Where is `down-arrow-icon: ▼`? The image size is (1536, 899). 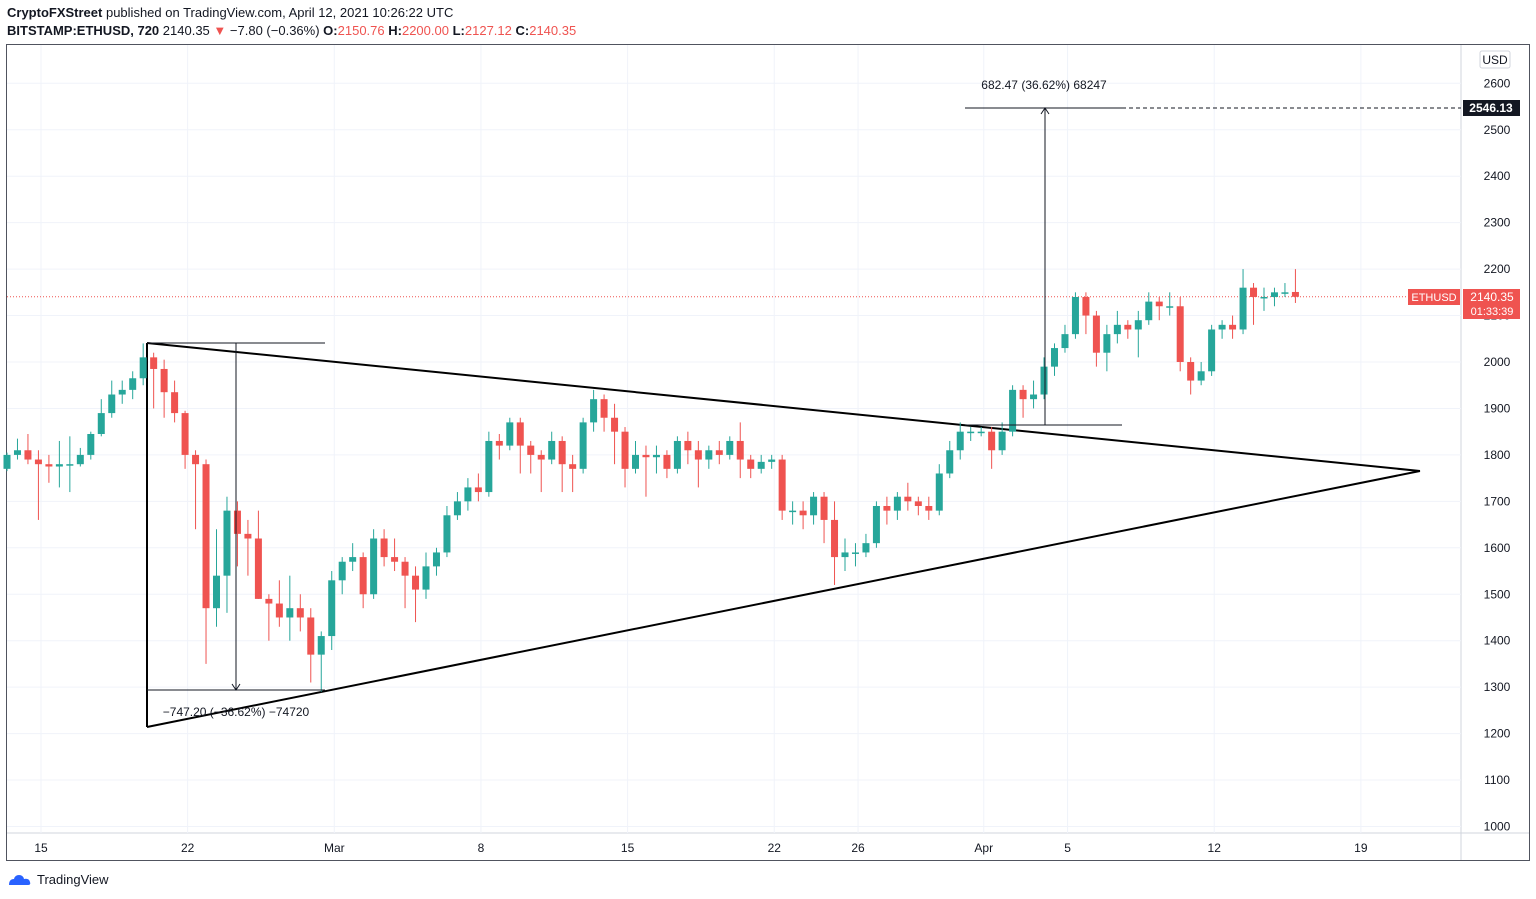 down-arrow-icon: ▼ is located at coordinates (220, 30).